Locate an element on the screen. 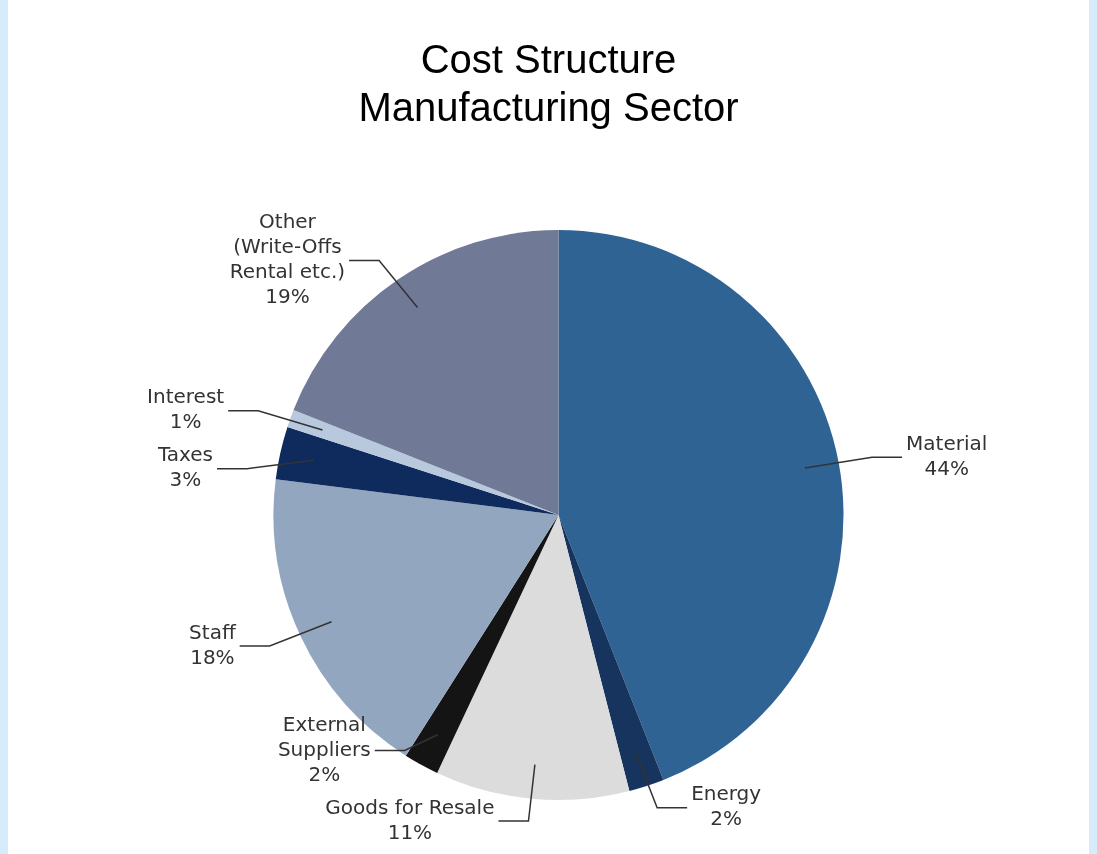  slice-label: Other (Write-Offs Rental etc.) is located at coordinates (287, 246).